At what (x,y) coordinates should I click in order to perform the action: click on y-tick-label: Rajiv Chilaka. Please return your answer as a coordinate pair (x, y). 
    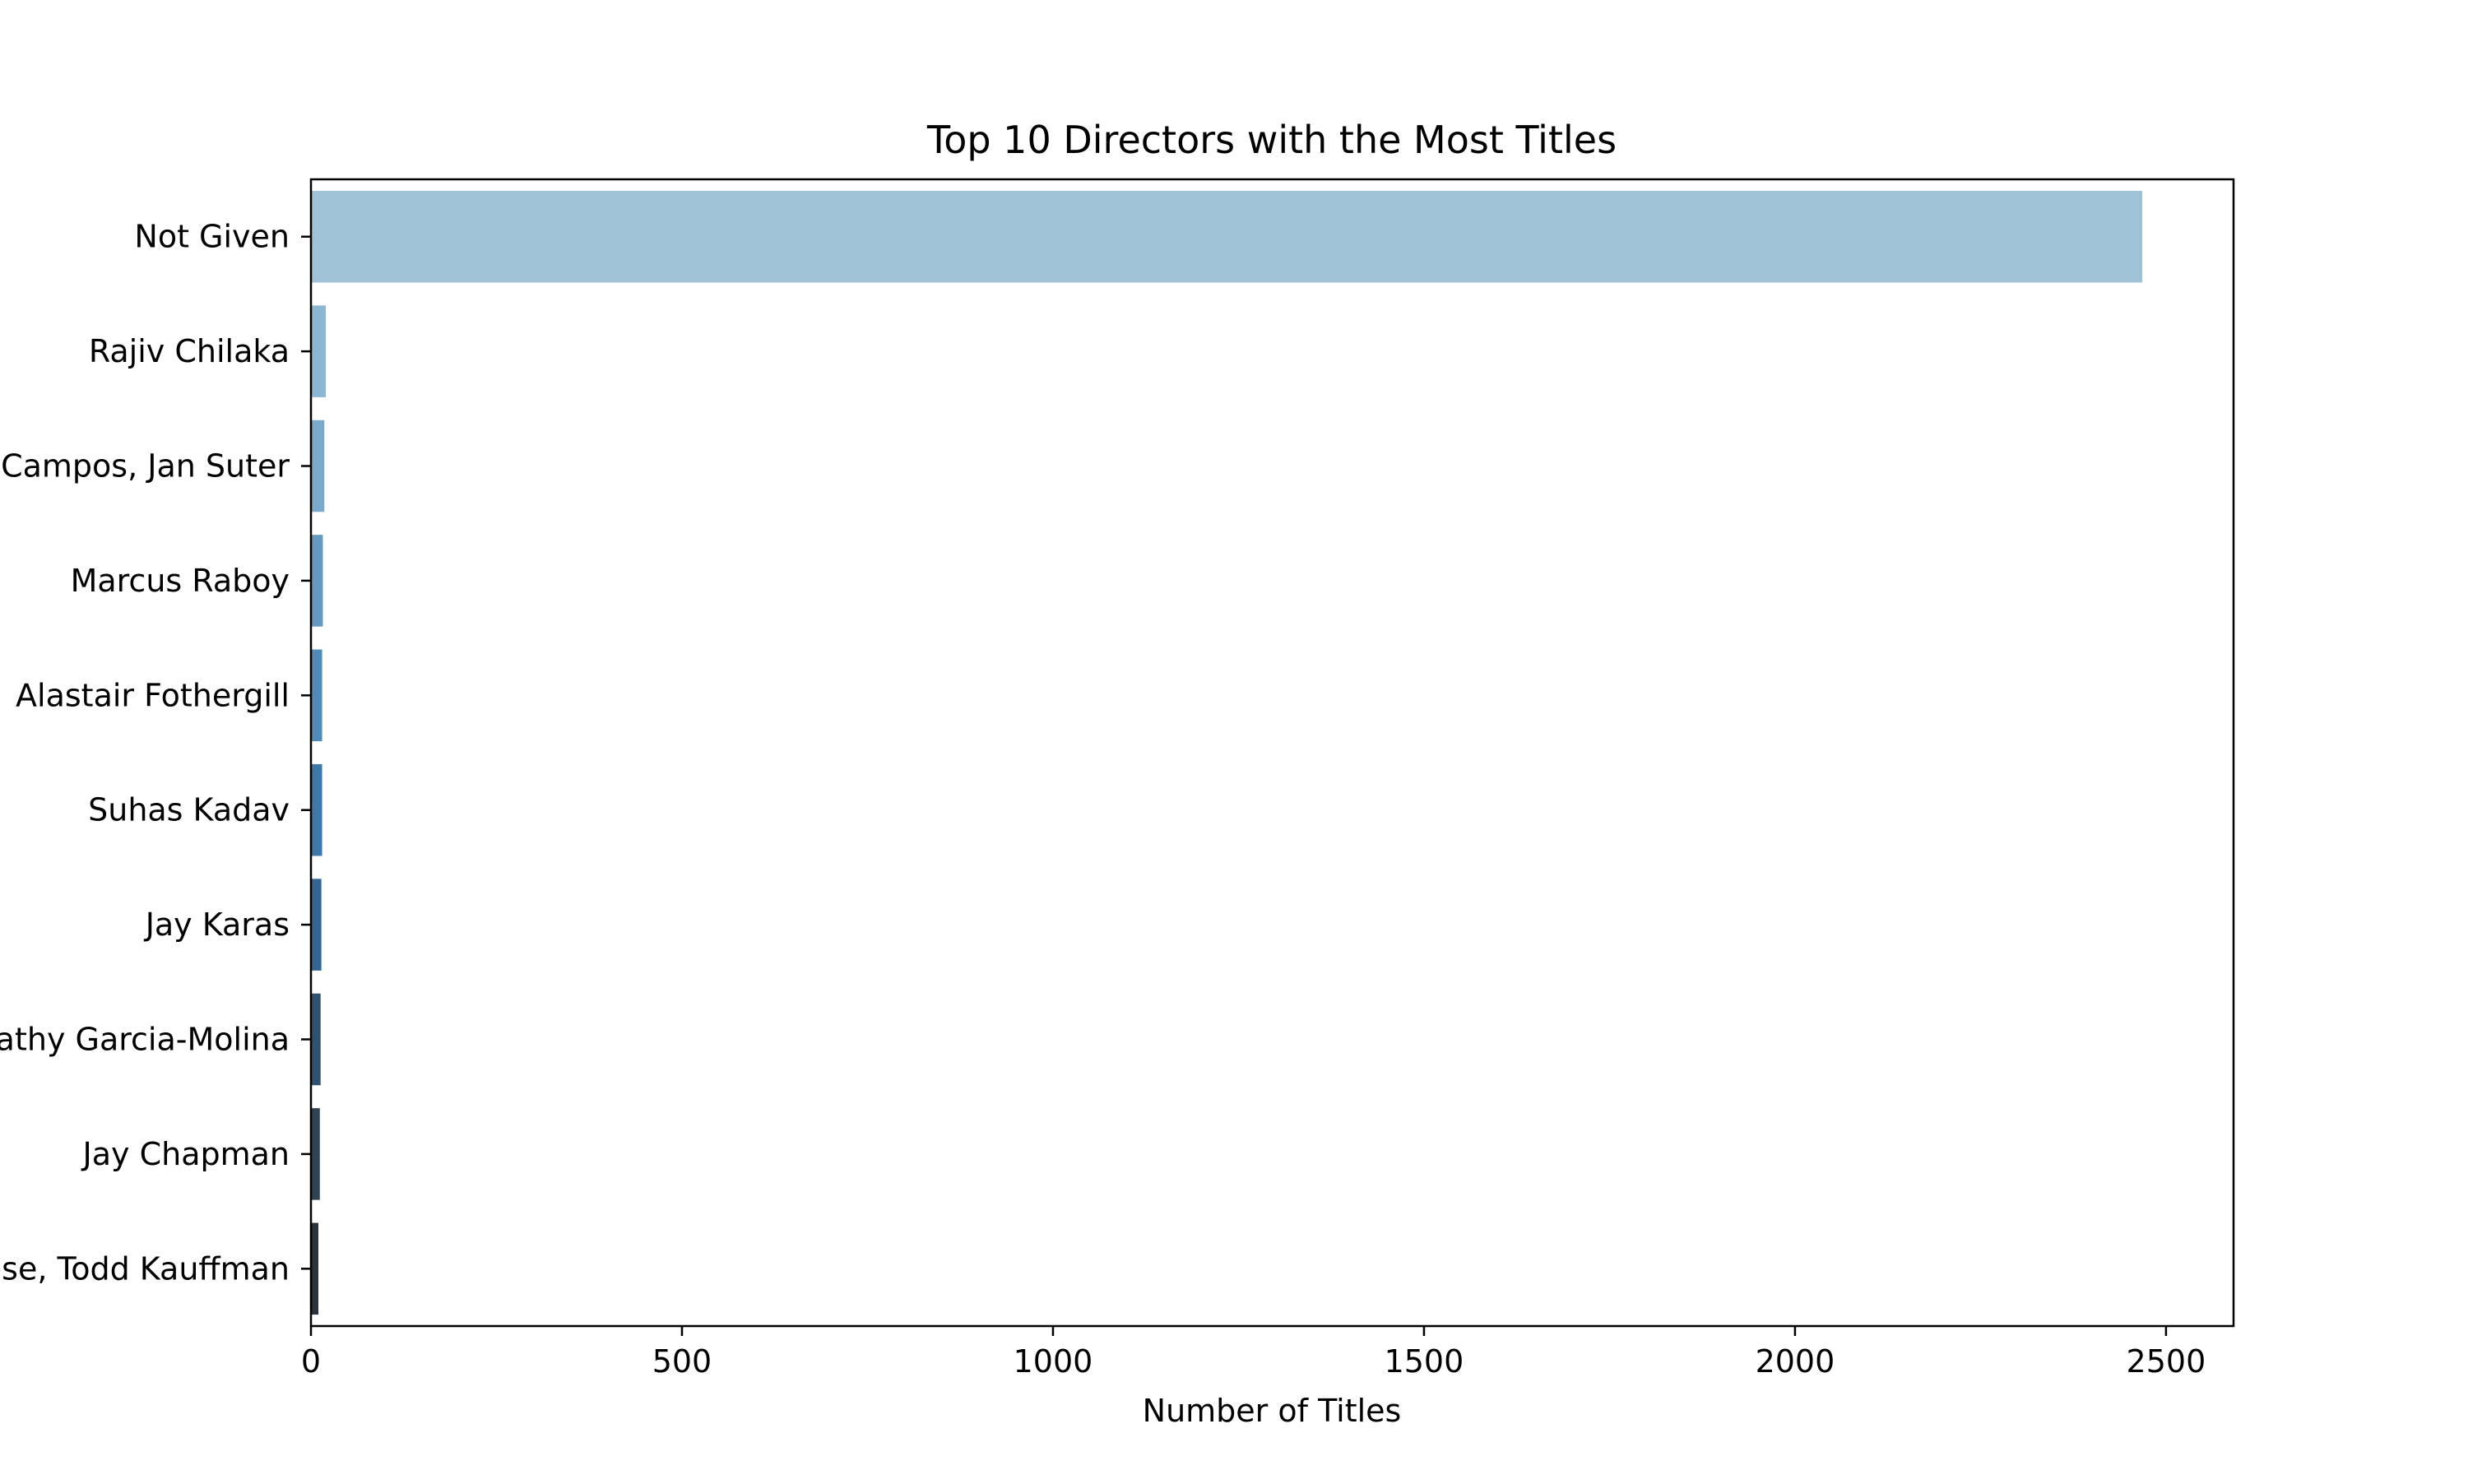
    Looking at the image, I should click on (189, 351).